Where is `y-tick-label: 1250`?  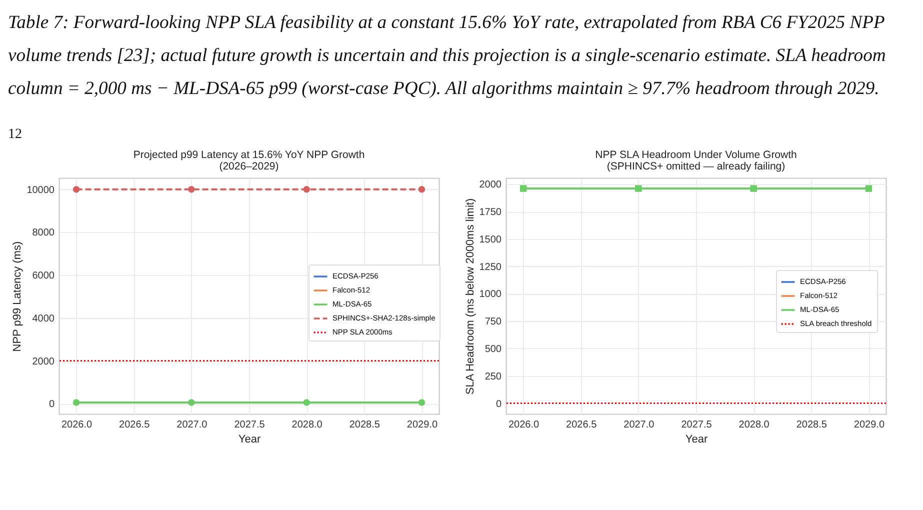 y-tick-label: 1250 is located at coordinates (490, 267).